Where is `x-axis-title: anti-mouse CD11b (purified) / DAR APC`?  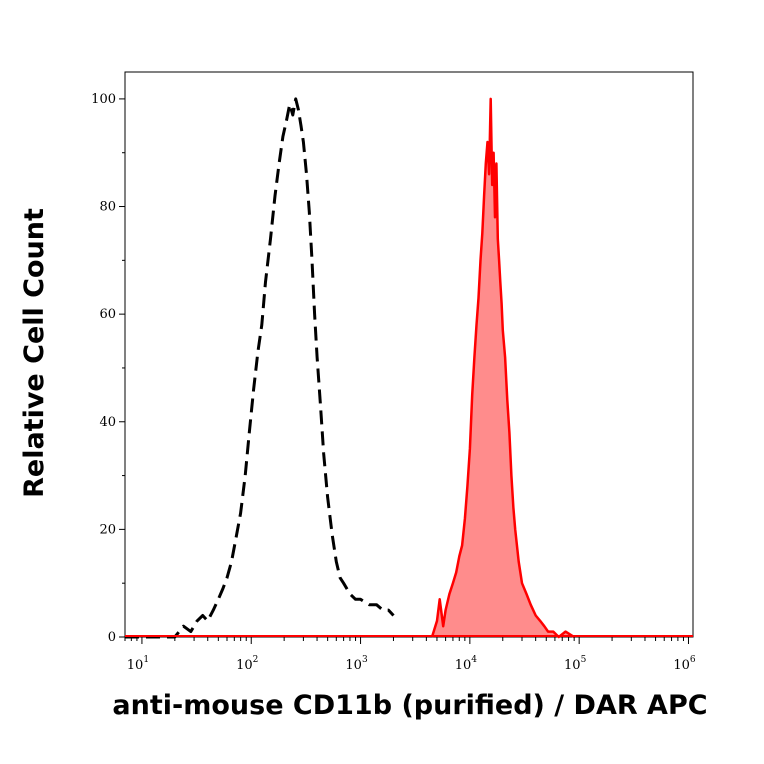
x-axis-title: anti-mouse CD11b (purified) / DAR APC is located at coordinates (409, 705).